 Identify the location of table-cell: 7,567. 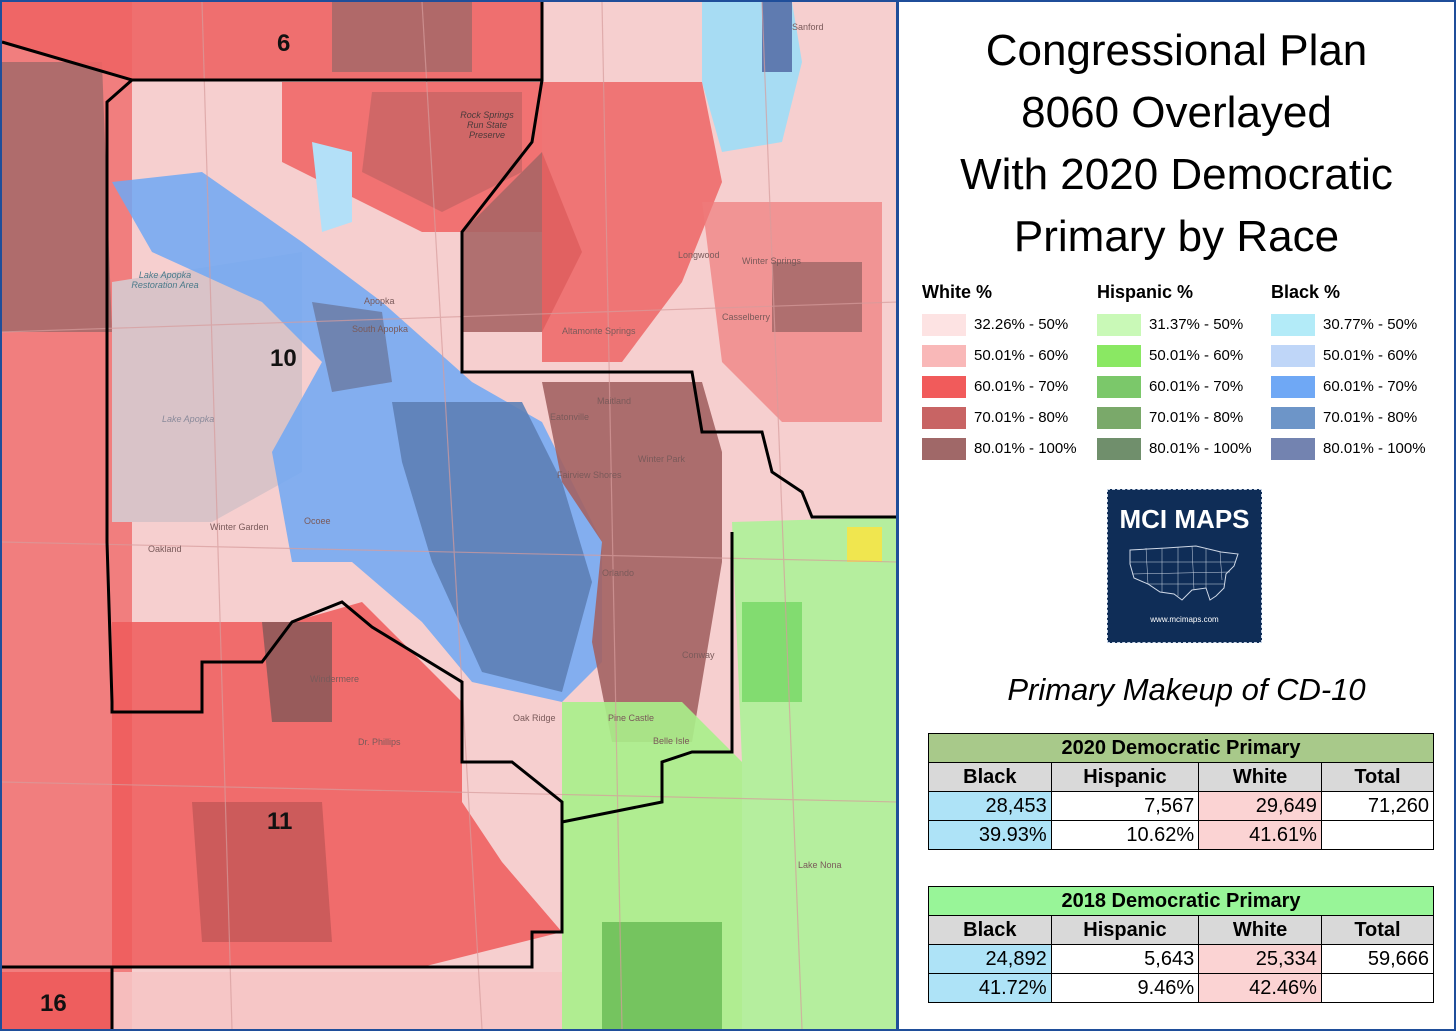
(1125, 806).